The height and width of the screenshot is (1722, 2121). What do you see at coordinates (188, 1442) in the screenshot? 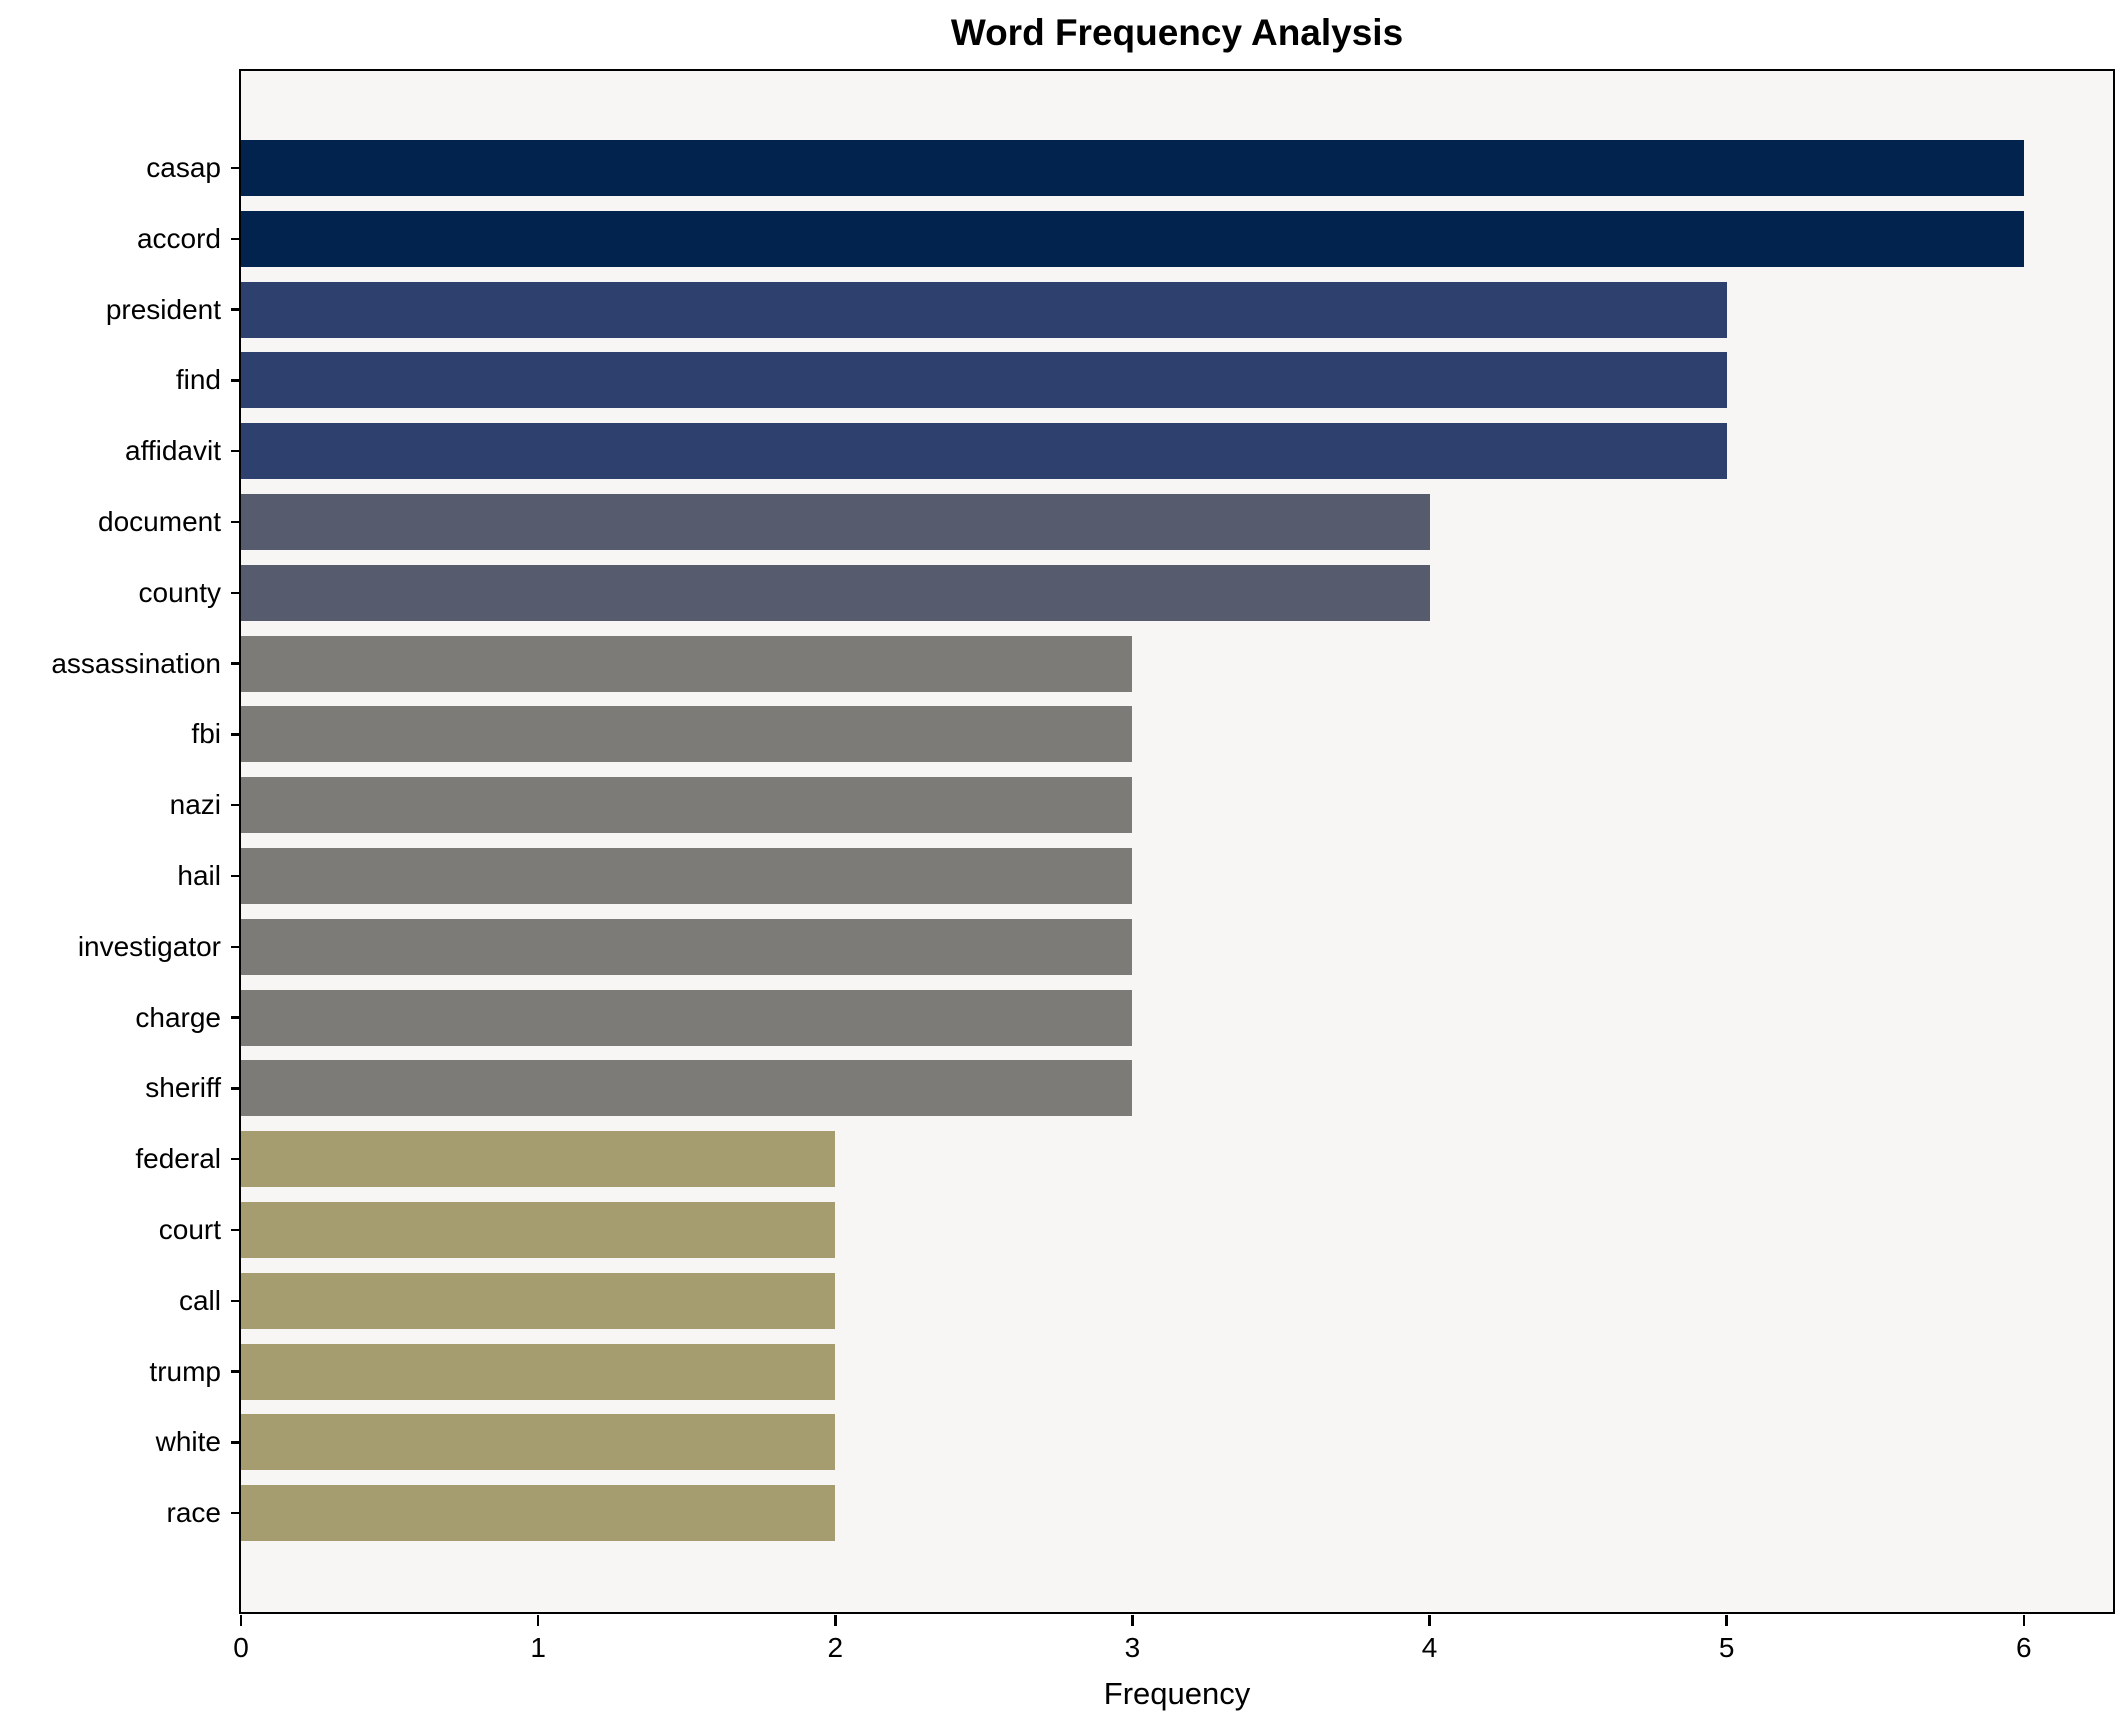
I see `y-axis-label-white: white` at bounding box center [188, 1442].